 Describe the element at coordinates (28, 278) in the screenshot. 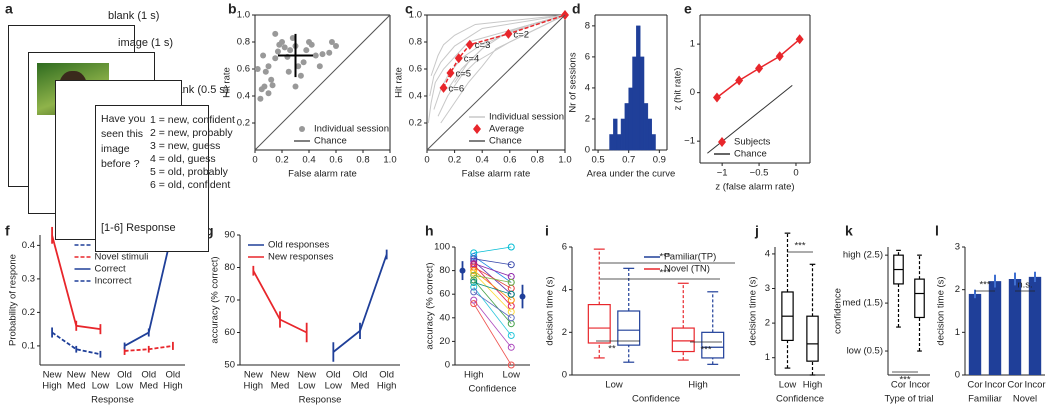

I see `y-tick-label: 0.3` at that location.